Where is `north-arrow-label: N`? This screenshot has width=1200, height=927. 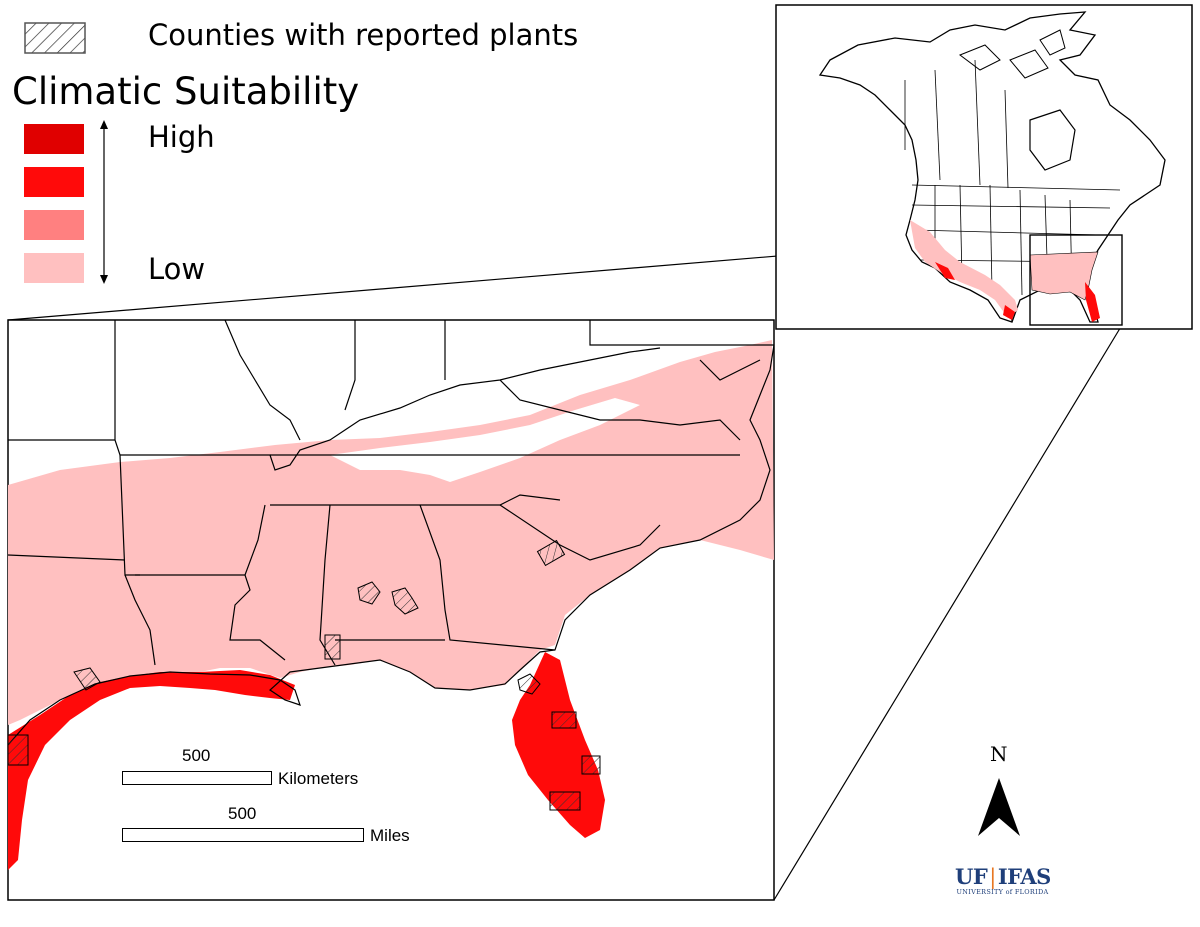
north-arrow-label: N is located at coordinates (999, 754).